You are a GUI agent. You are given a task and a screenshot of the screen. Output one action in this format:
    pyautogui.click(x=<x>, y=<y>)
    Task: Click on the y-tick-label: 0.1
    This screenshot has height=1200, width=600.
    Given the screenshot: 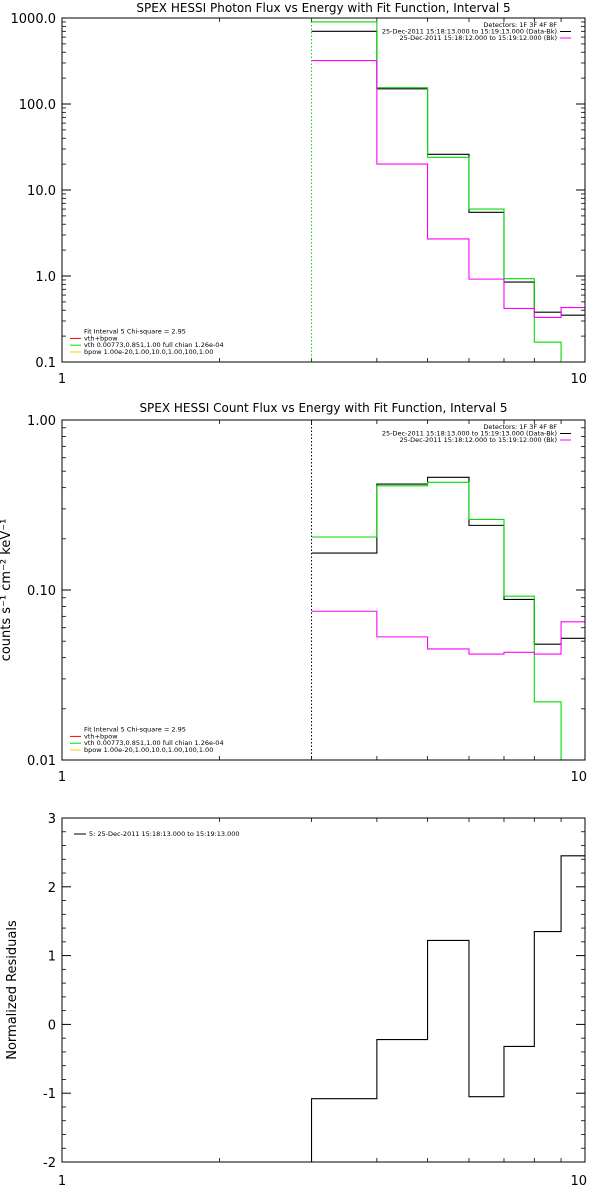 What is the action you would take?
    pyautogui.click(x=45, y=363)
    